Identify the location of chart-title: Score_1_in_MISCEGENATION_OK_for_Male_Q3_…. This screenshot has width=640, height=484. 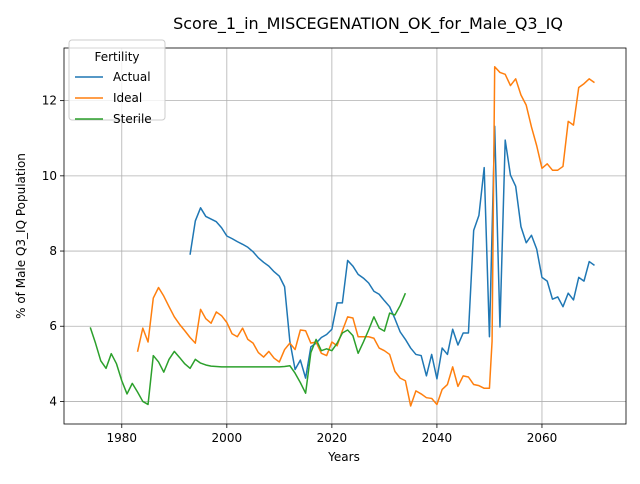
(368, 24).